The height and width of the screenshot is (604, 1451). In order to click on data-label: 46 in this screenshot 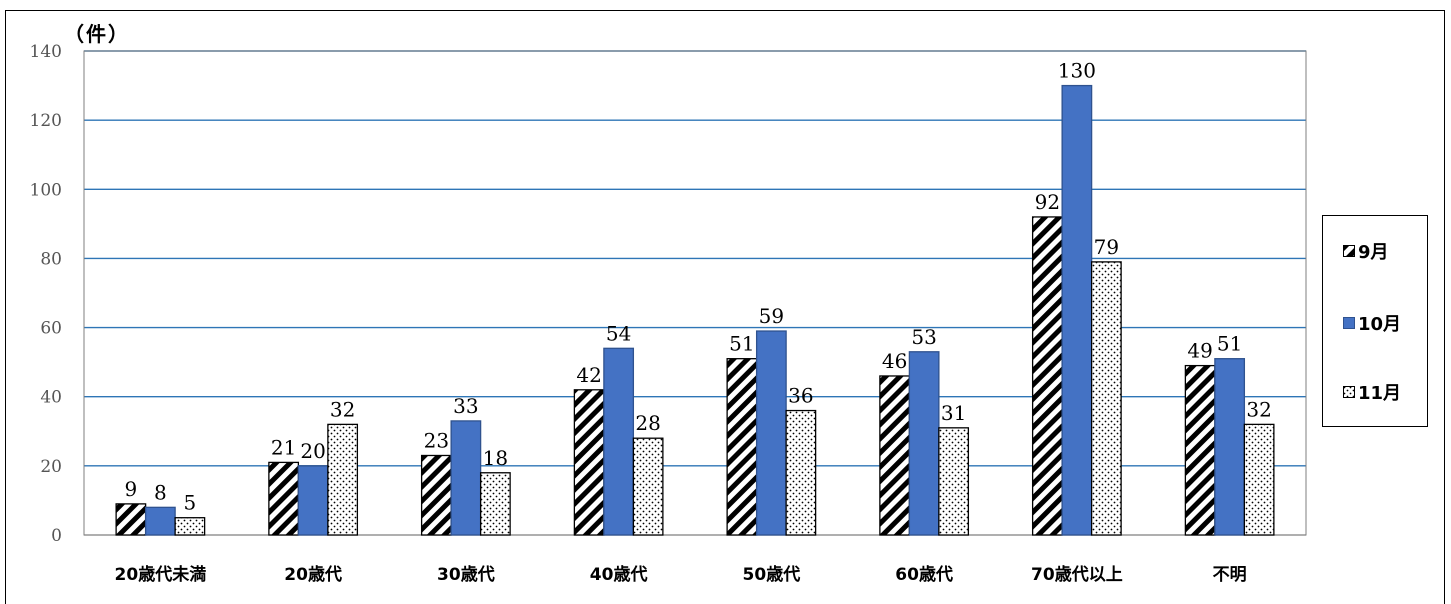, I will do `click(894, 361)`.